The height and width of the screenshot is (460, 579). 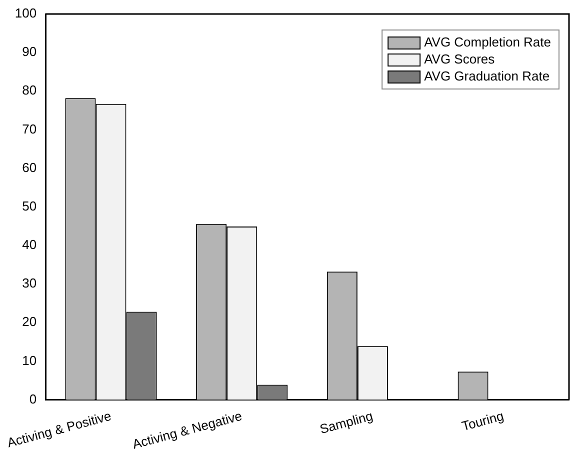 I want to click on legend-label: AVG Graduation Rate, so click(x=487, y=76).